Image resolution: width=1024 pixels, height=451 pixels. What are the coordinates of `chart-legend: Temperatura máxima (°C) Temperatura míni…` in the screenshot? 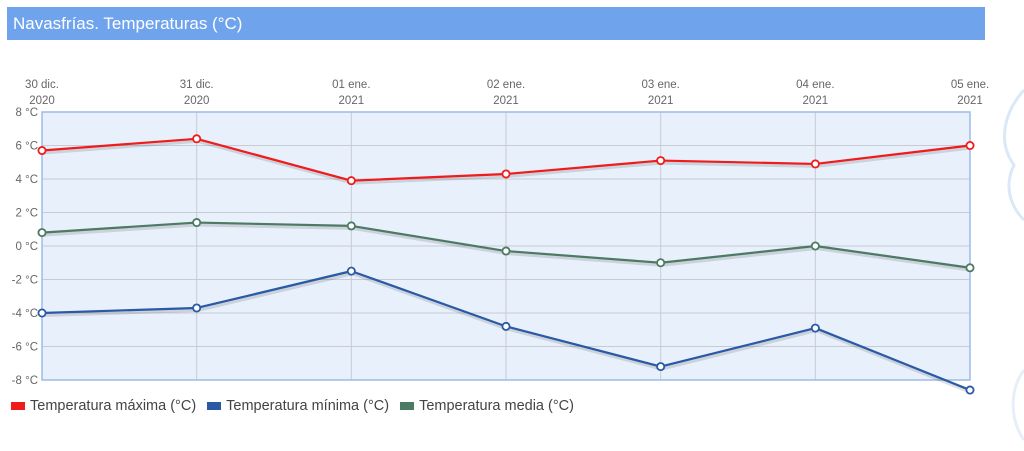 It's located at (298, 406).